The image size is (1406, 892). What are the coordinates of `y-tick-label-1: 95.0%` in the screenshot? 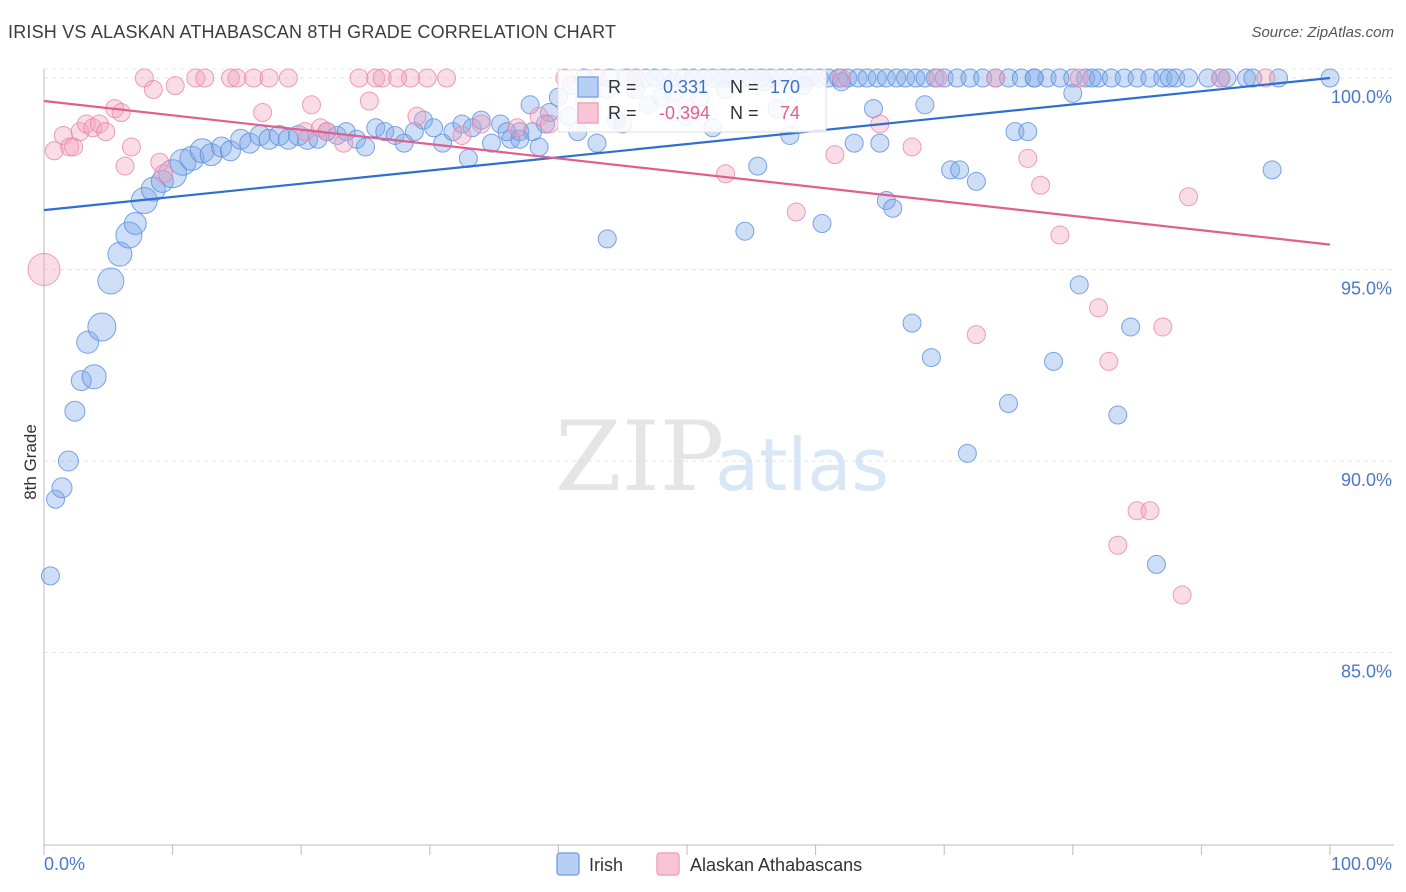 It's located at (1366, 289).